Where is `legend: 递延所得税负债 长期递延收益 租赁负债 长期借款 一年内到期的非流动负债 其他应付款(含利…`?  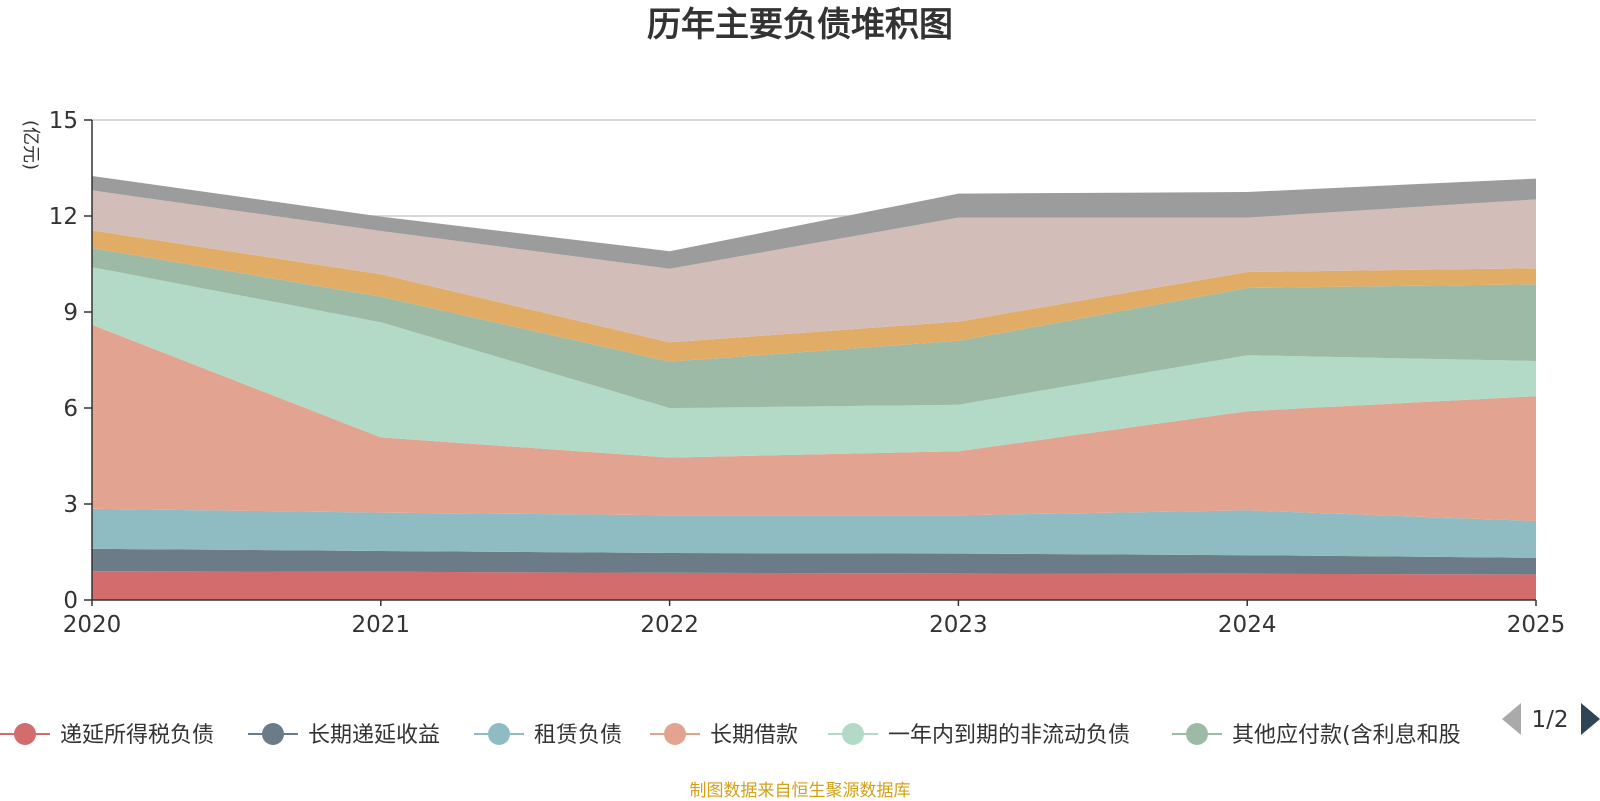
legend: 递延所得税负债 长期递延收益 租赁负债 长期借款 一年内到期的非流动负债 其他应付款(含利… is located at coordinates (730, 735).